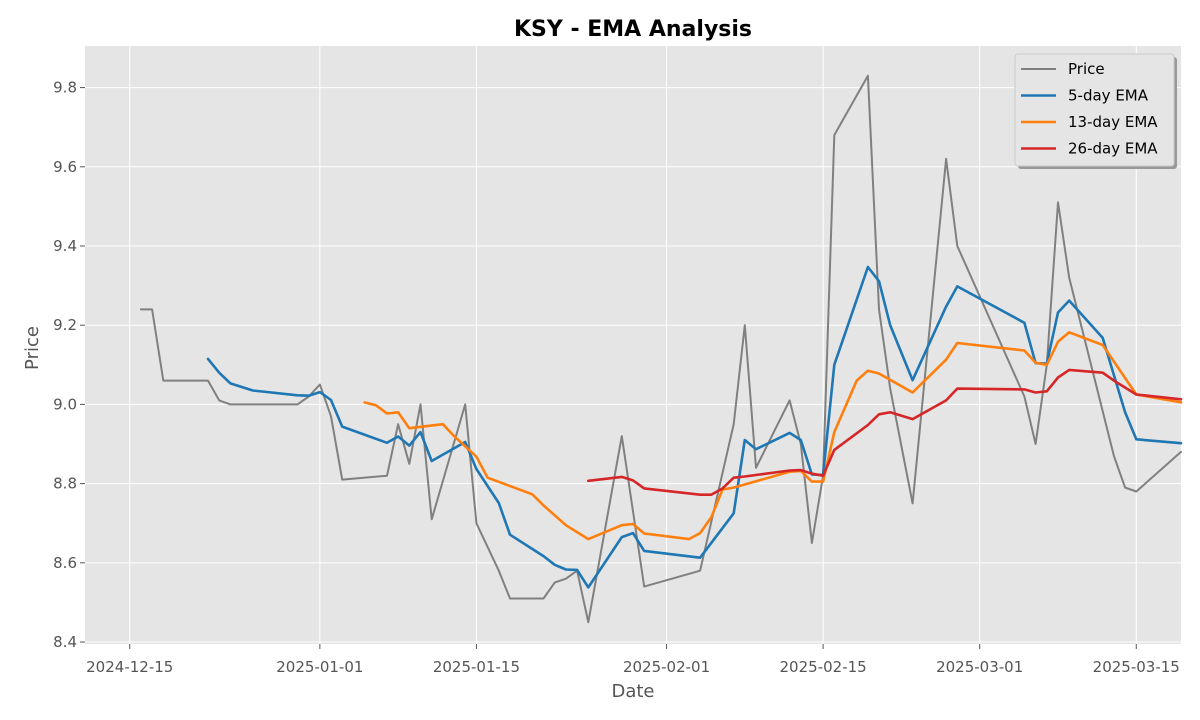 Image resolution: width=1200 pixels, height=720 pixels. What do you see at coordinates (129, 667) in the screenshot?
I see `x-tick-label: 2024-12-15` at bounding box center [129, 667].